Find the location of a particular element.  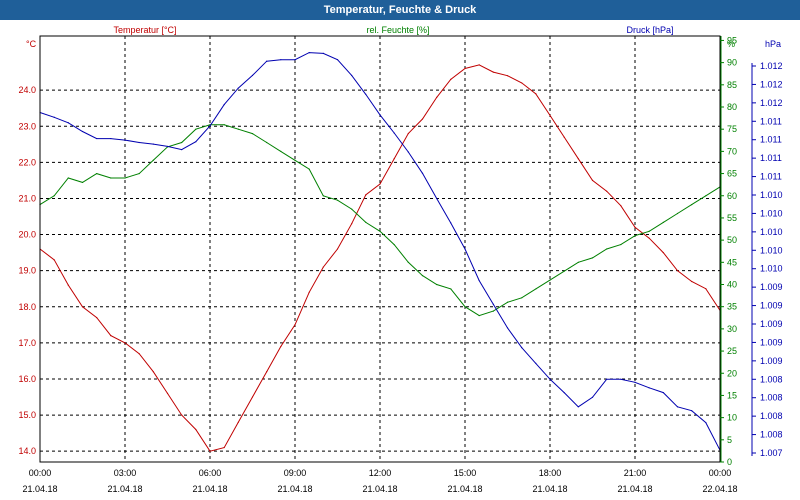

humidity-tick-label: 75 is located at coordinates (732, 129).